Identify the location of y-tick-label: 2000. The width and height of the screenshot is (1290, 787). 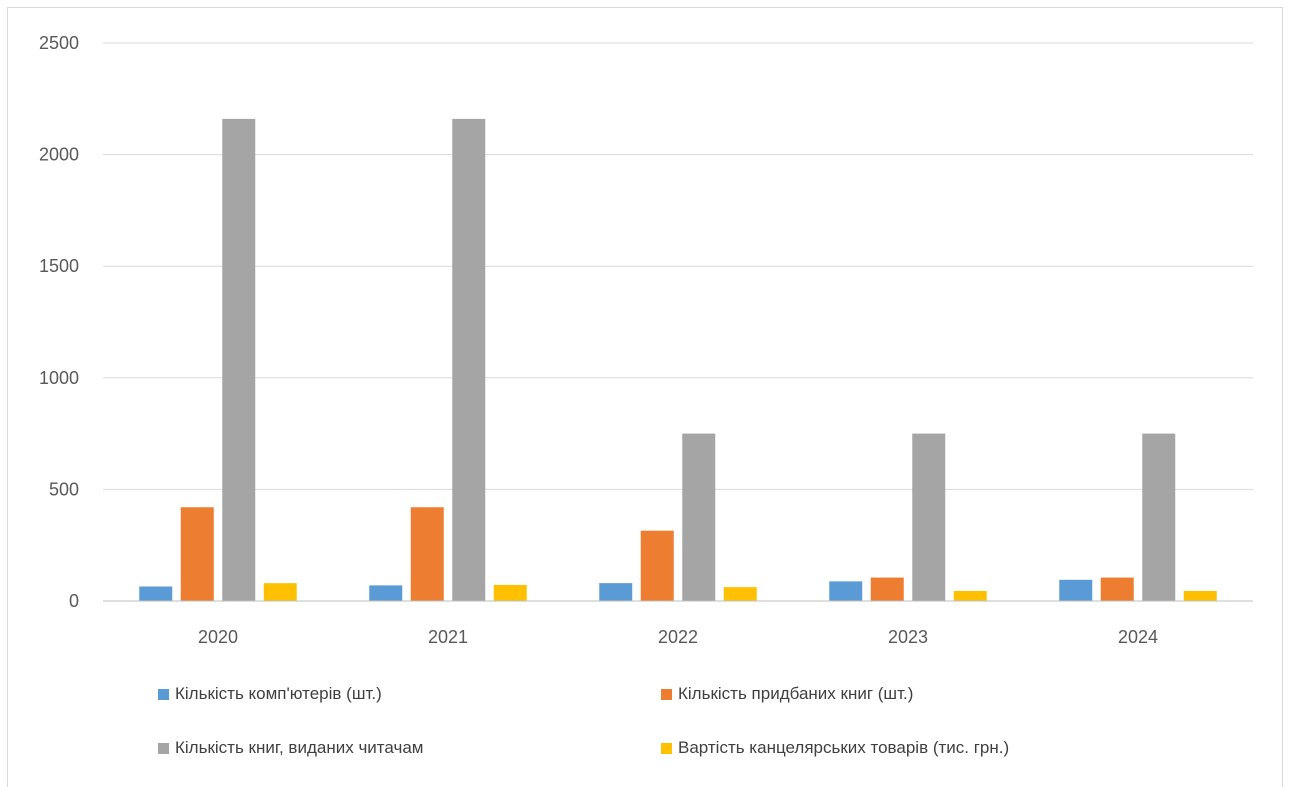
(59, 155).